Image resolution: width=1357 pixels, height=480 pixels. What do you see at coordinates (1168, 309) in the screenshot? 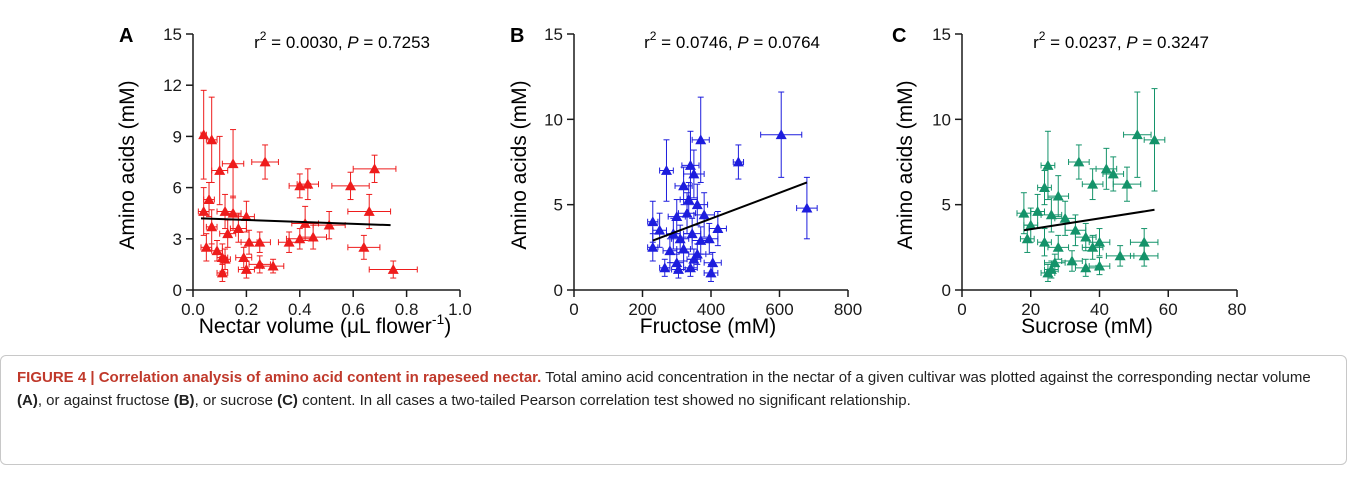
I see `x-tick-label: 60` at bounding box center [1168, 309].